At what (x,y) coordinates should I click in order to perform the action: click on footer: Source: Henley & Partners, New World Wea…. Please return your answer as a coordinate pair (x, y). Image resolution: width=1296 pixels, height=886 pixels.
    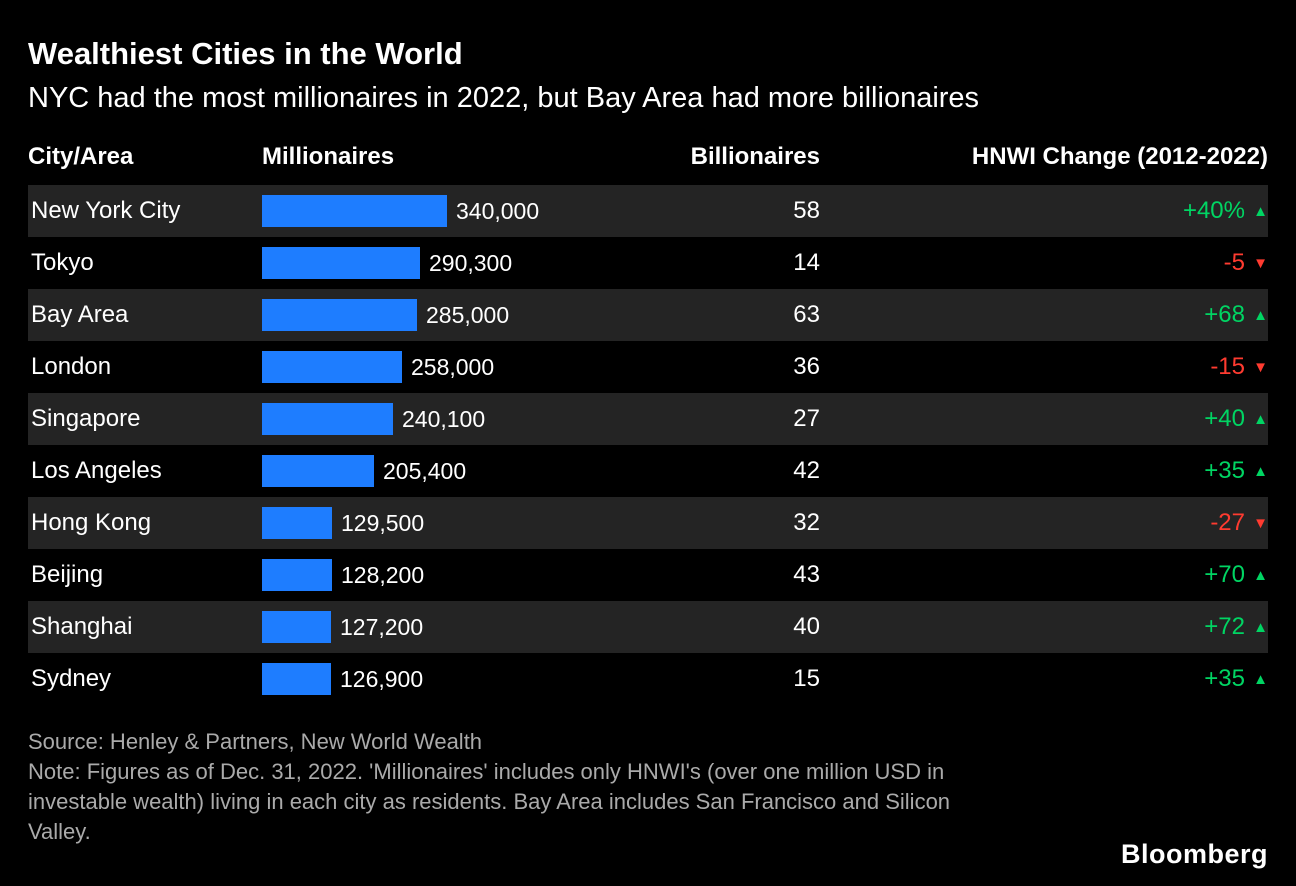
    Looking at the image, I should click on (648, 787).